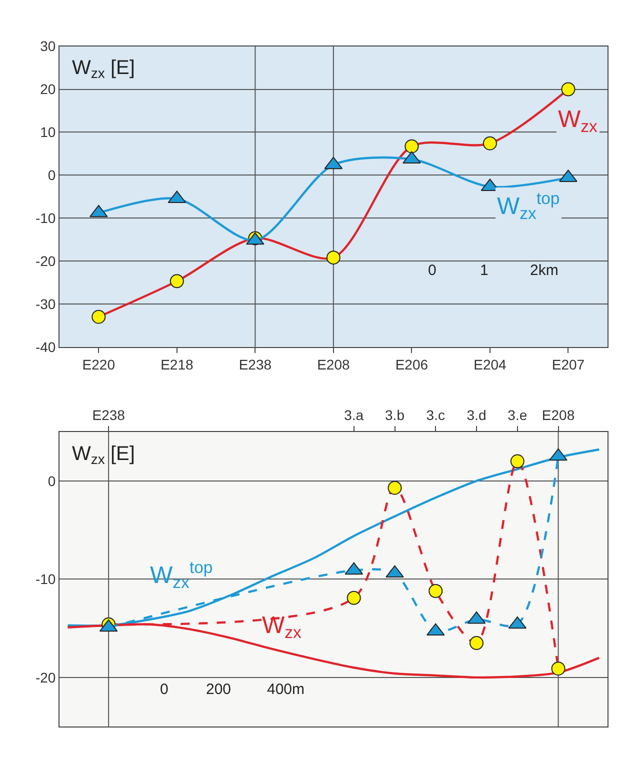 This screenshot has height=762, width=639. Describe the element at coordinates (544, 270) in the screenshot. I see `annotation: 2km` at that location.